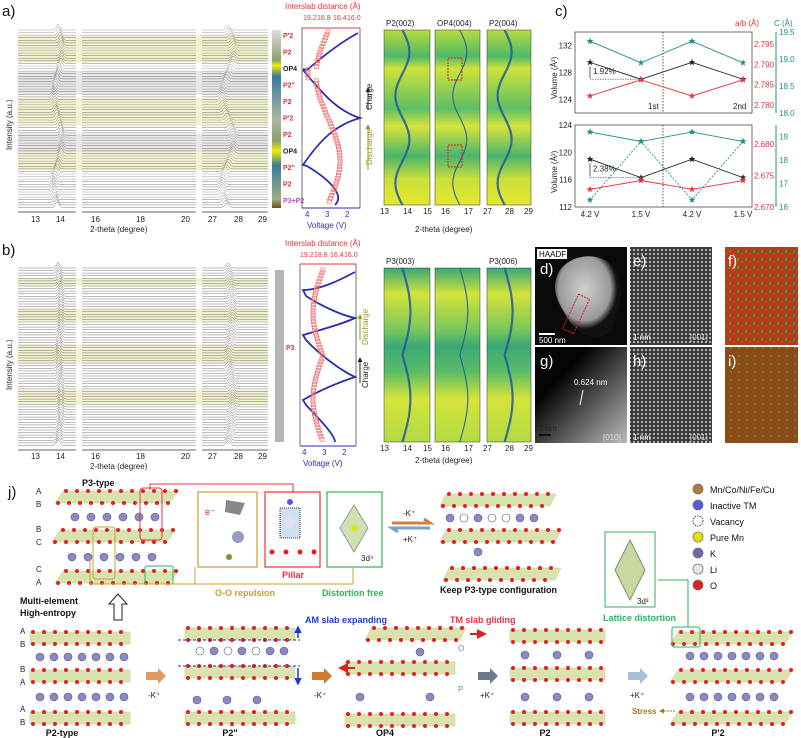  I want to click on eds-map, so click(761, 395).